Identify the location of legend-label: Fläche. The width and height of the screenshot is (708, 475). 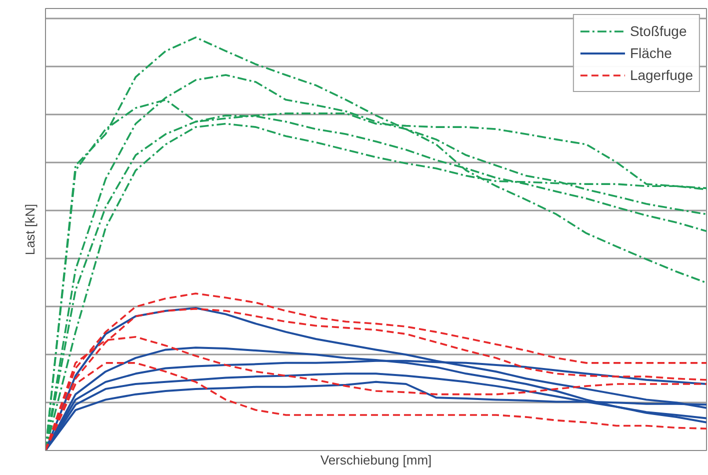
(651, 53).